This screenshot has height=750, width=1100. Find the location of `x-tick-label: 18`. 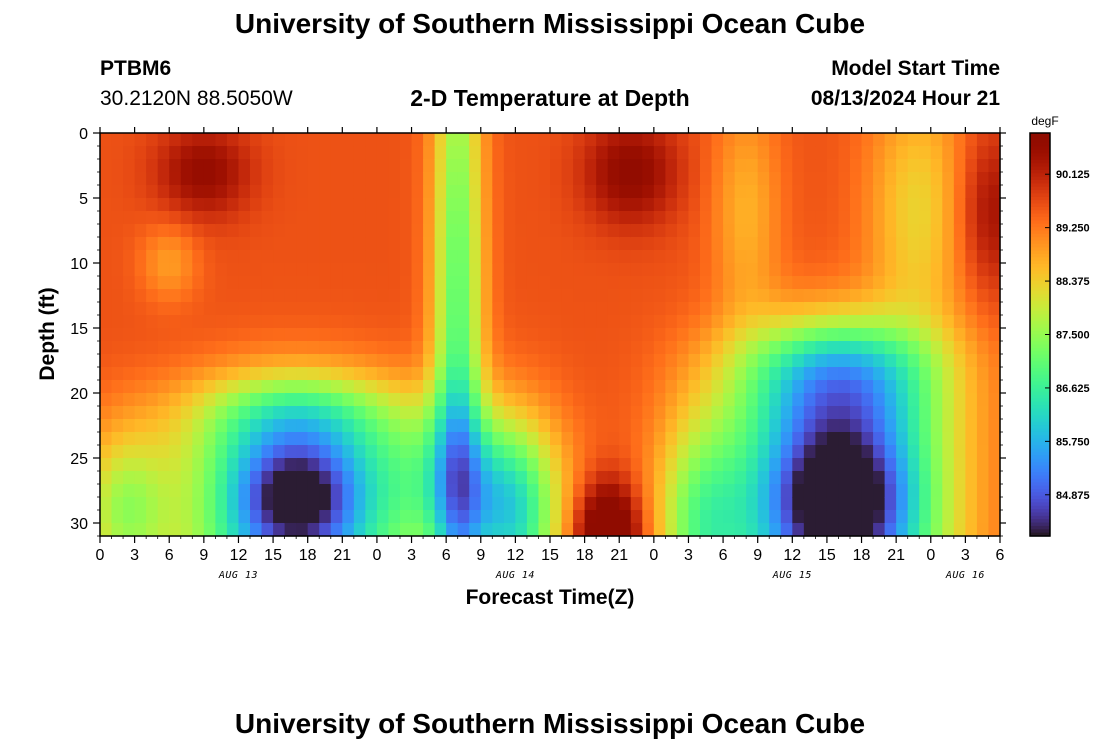

x-tick-label: 18 is located at coordinates (862, 555).